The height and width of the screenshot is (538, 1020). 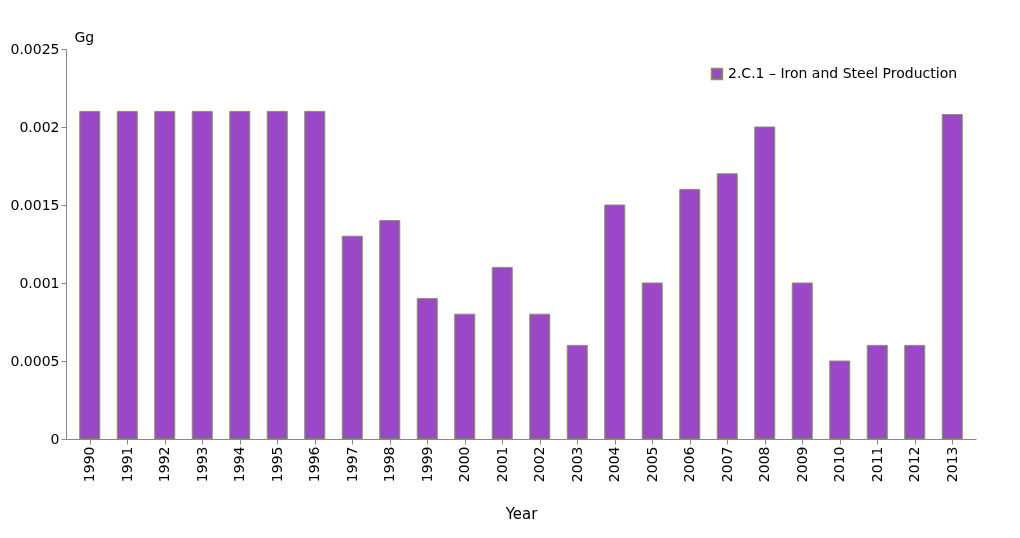 I want to click on x-tick-label: 2008, so click(x=764, y=464).